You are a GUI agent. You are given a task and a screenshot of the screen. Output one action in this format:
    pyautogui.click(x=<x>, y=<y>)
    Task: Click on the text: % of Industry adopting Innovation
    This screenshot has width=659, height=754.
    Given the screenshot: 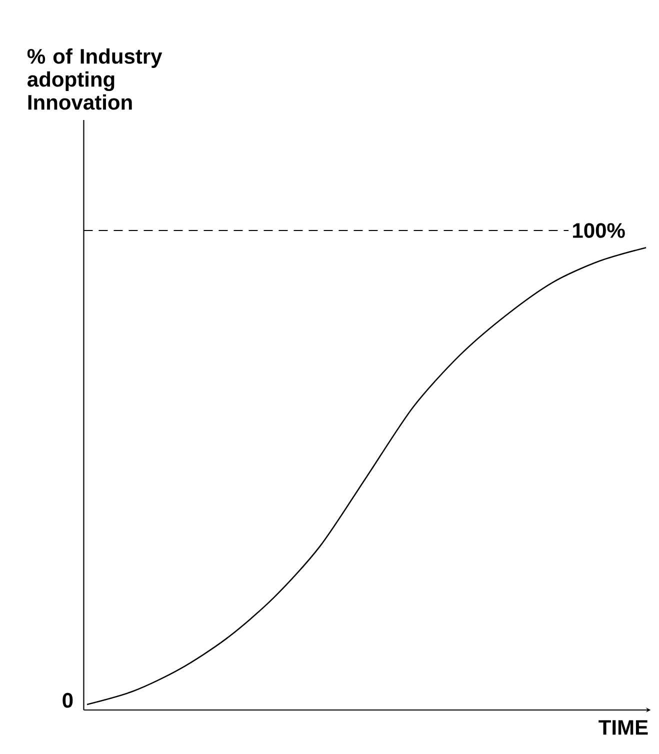 What is the action you would take?
    pyautogui.click(x=94, y=79)
    